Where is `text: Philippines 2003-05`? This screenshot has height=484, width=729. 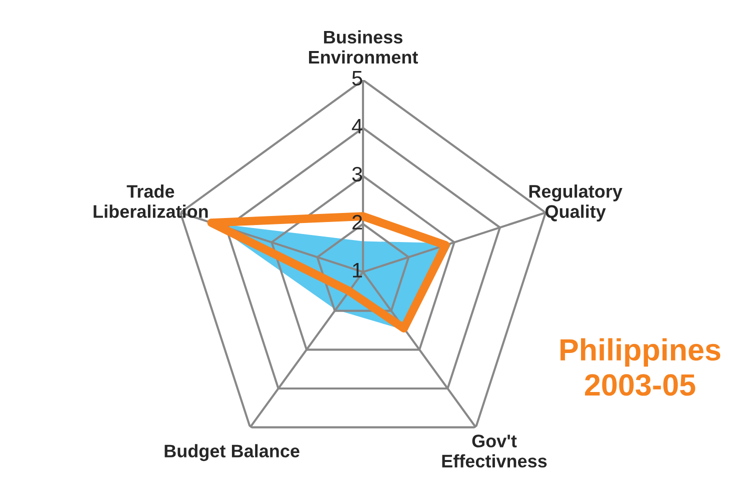 text: Philippines 2003-05 is located at coordinates (640, 367).